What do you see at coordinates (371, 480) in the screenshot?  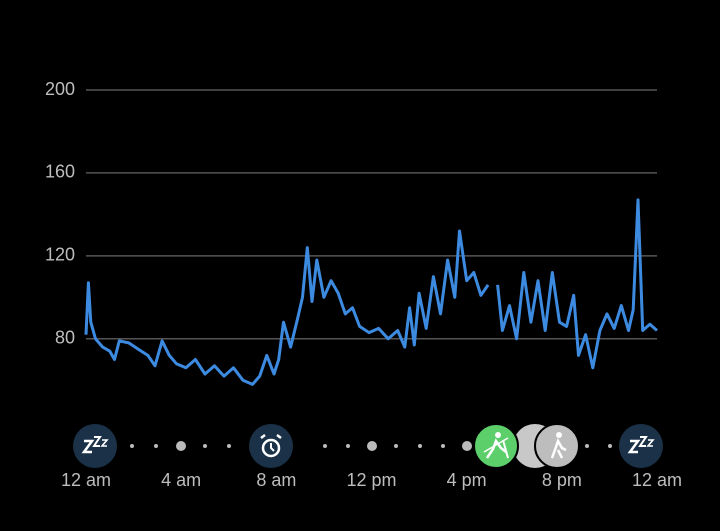 I see `x-tick-label: 12 pm` at bounding box center [371, 480].